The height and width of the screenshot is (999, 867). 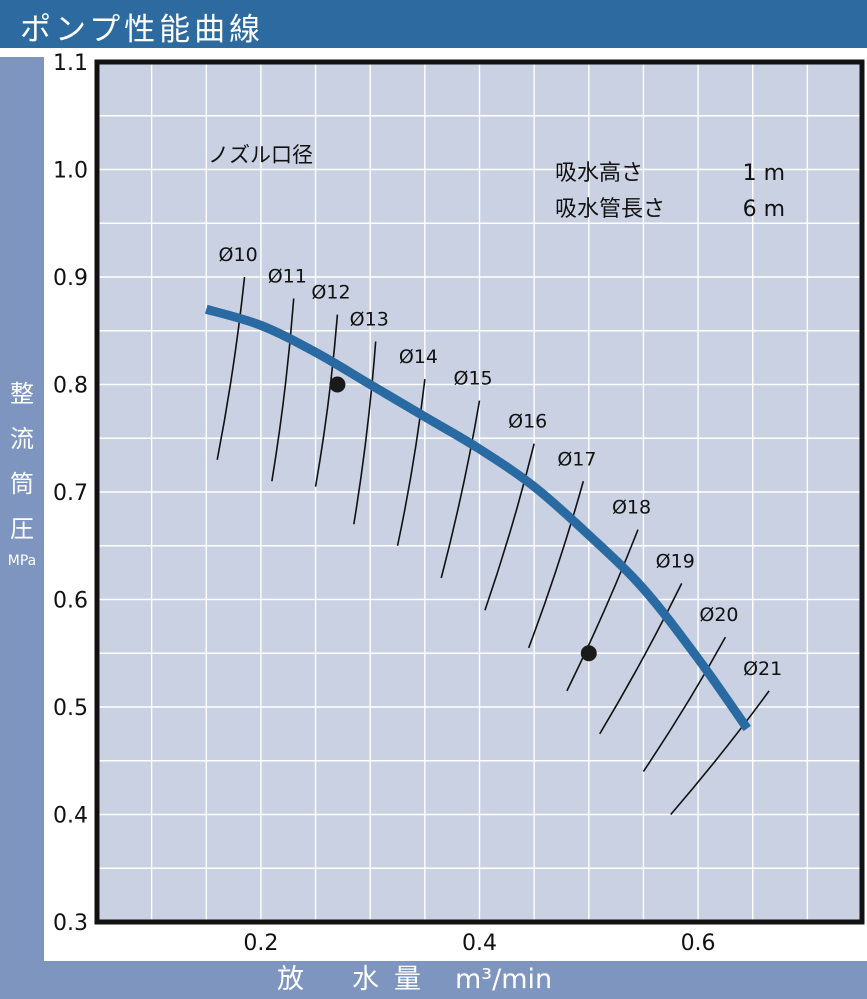 What do you see at coordinates (238, 255) in the screenshot?
I see `nozzle-label: Ø10` at bounding box center [238, 255].